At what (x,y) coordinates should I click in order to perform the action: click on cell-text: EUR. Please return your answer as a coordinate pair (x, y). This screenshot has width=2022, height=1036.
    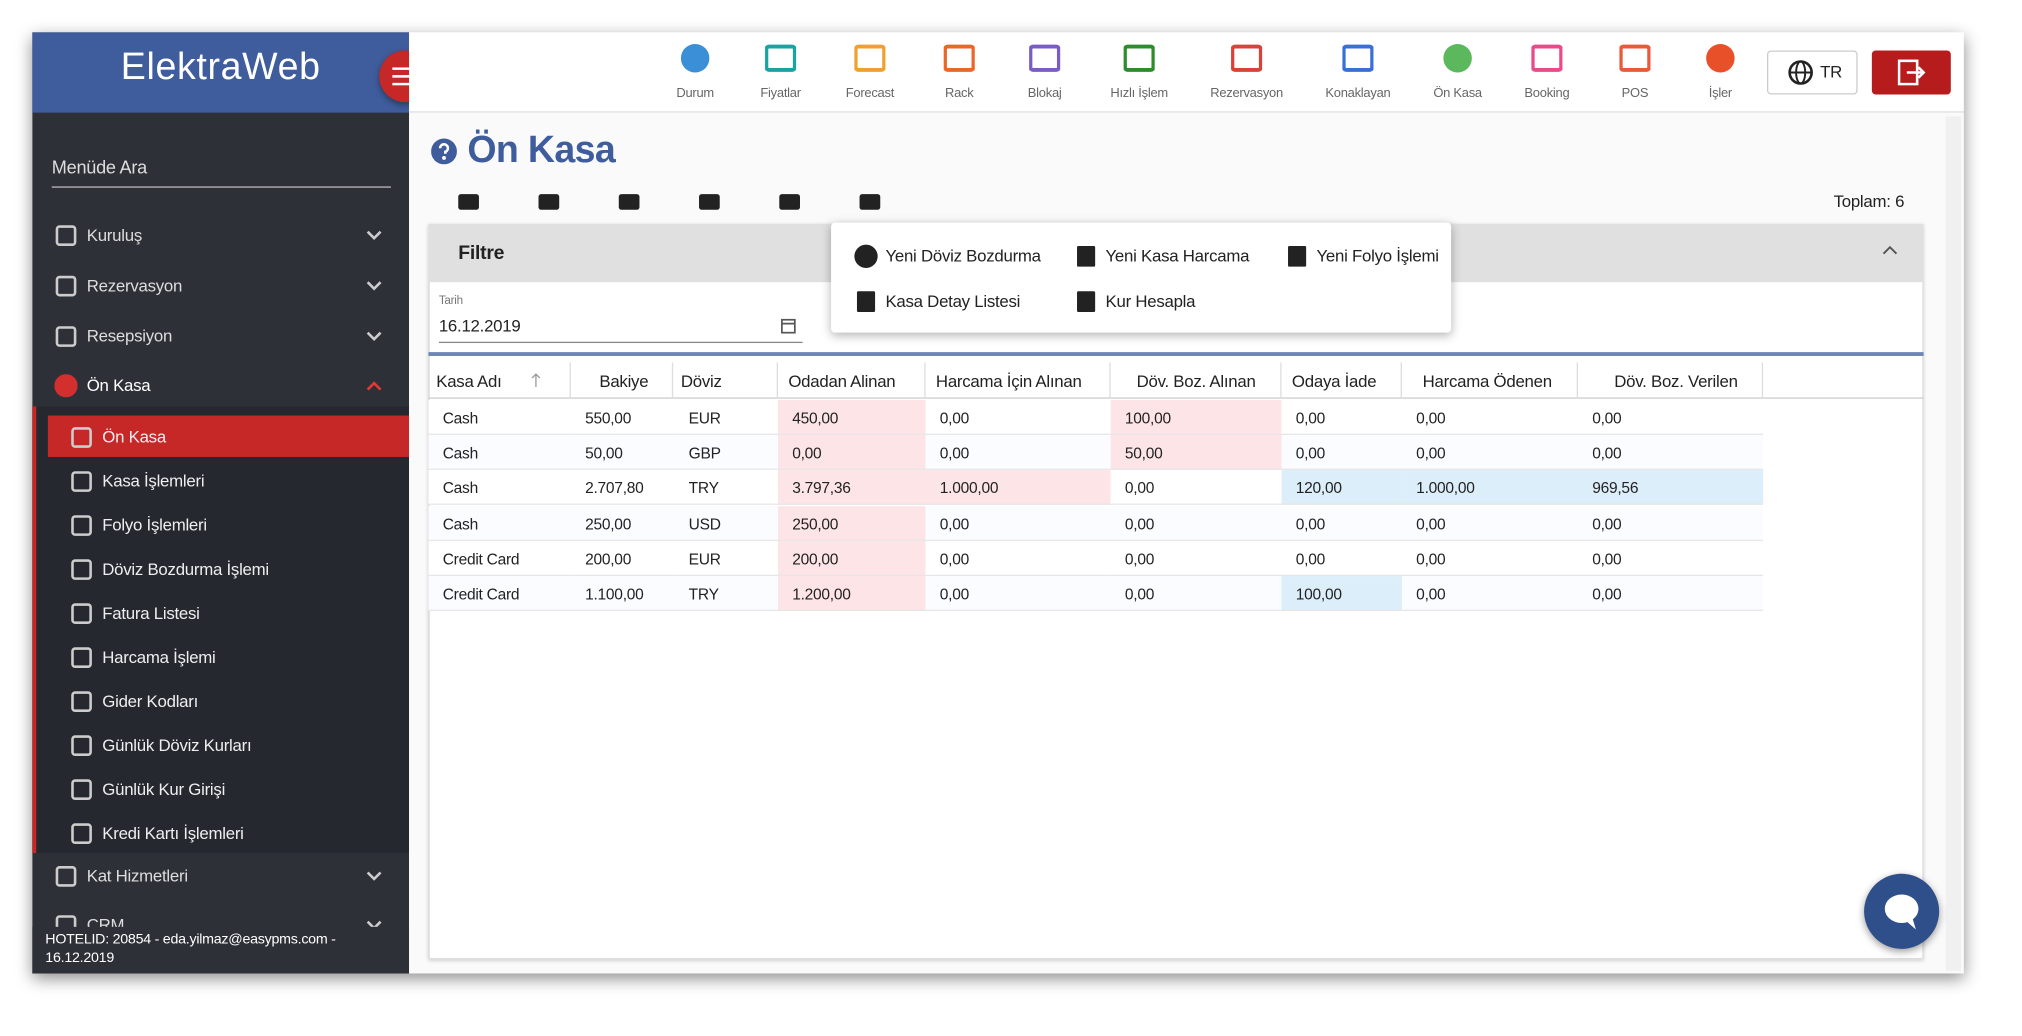
    Looking at the image, I should click on (704, 559).